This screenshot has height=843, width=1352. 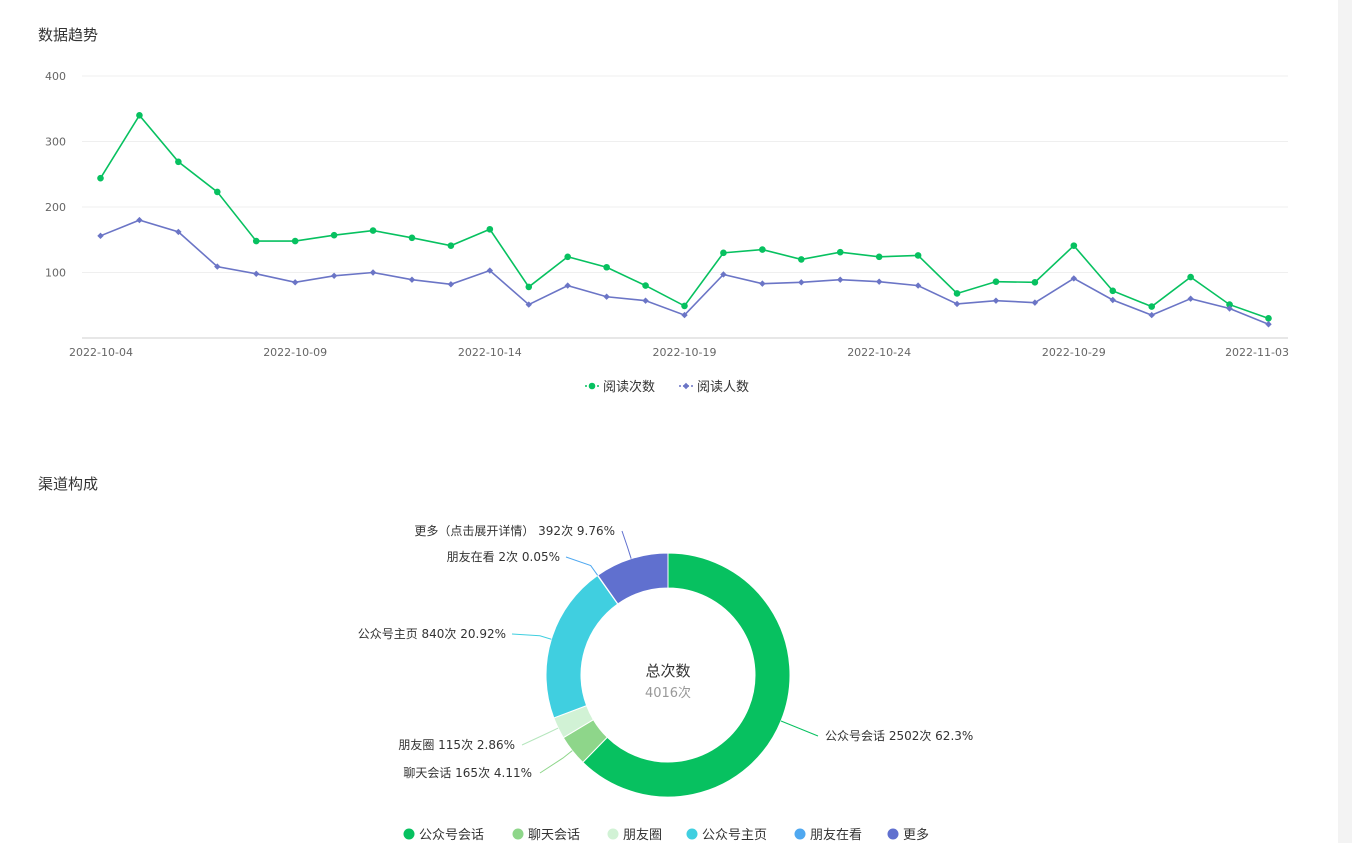 What do you see at coordinates (727, 835) in the screenshot?
I see `pie-legend-item-4: 公众号主页` at bounding box center [727, 835].